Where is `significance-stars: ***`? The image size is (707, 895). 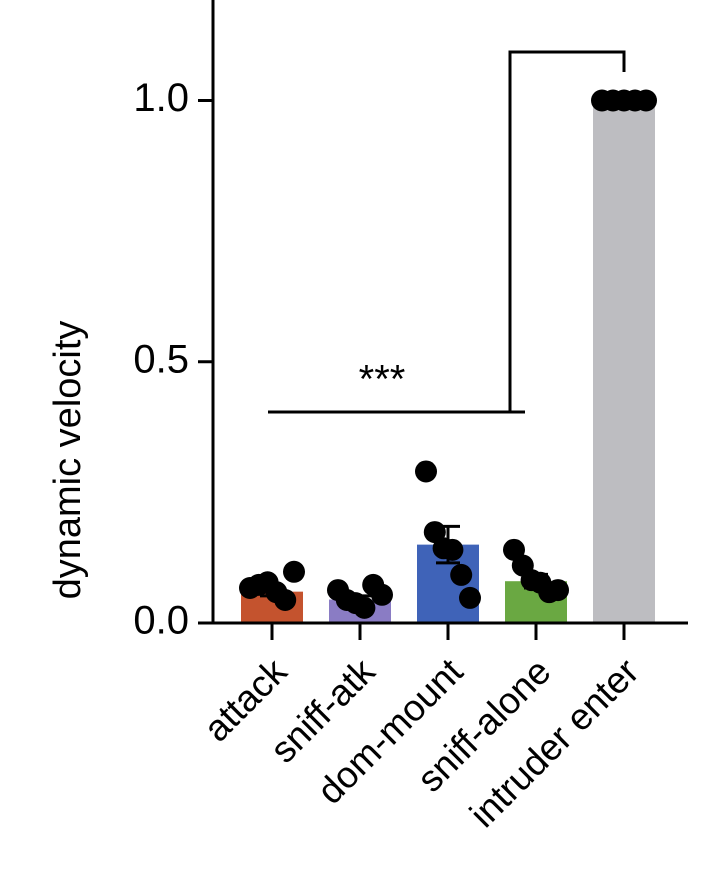 significance-stars: *** is located at coordinates (382, 380).